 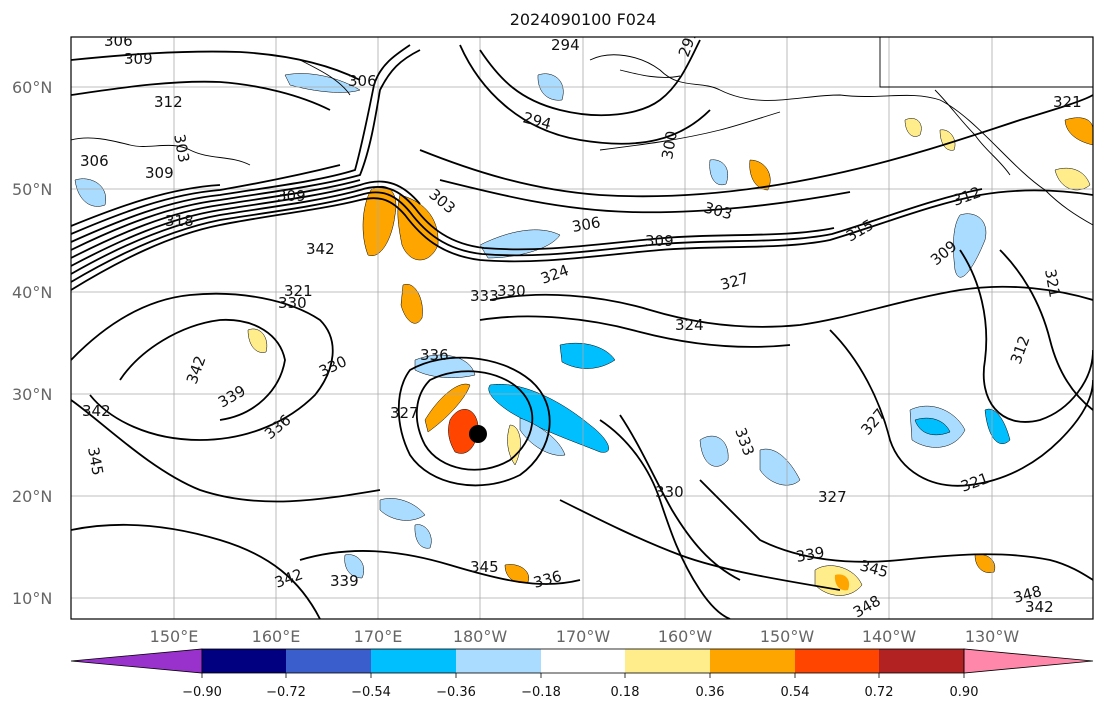 What do you see at coordinates (484, 296) in the screenshot?
I see `contour-label: 333` at bounding box center [484, 296].